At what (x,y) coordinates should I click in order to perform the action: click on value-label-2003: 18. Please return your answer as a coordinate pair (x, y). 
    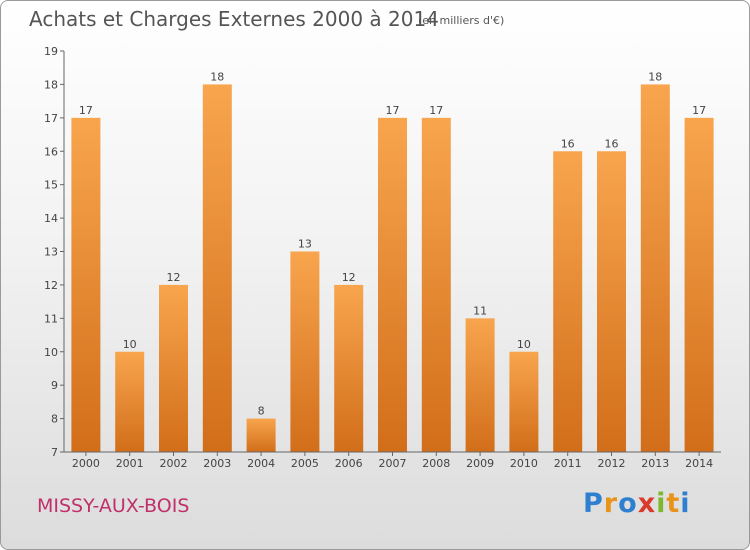
    Looking at the image, I should click on (217, 76).